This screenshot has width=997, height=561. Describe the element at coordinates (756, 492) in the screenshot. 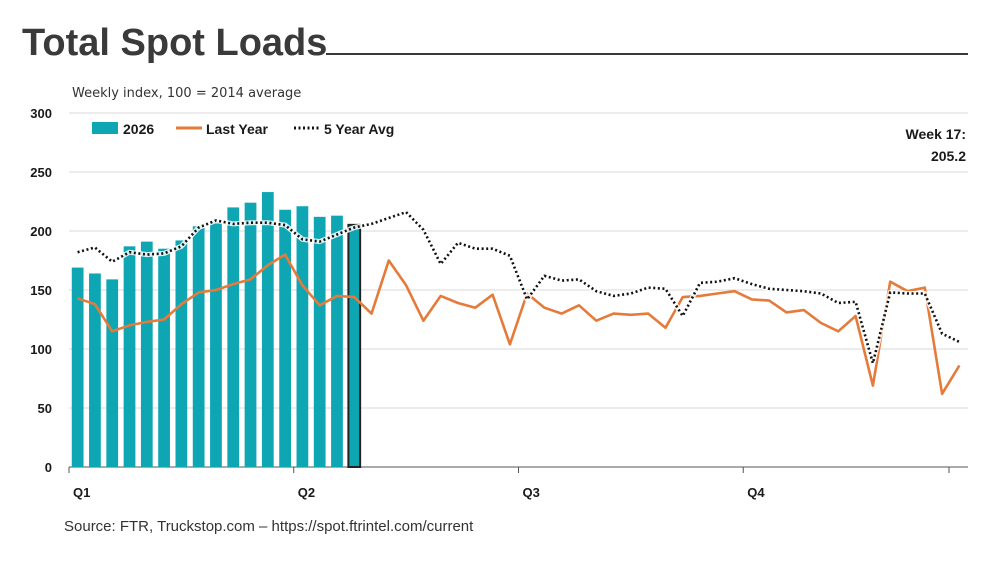

I see `x-tick-label-Q4: Q4` at that location.